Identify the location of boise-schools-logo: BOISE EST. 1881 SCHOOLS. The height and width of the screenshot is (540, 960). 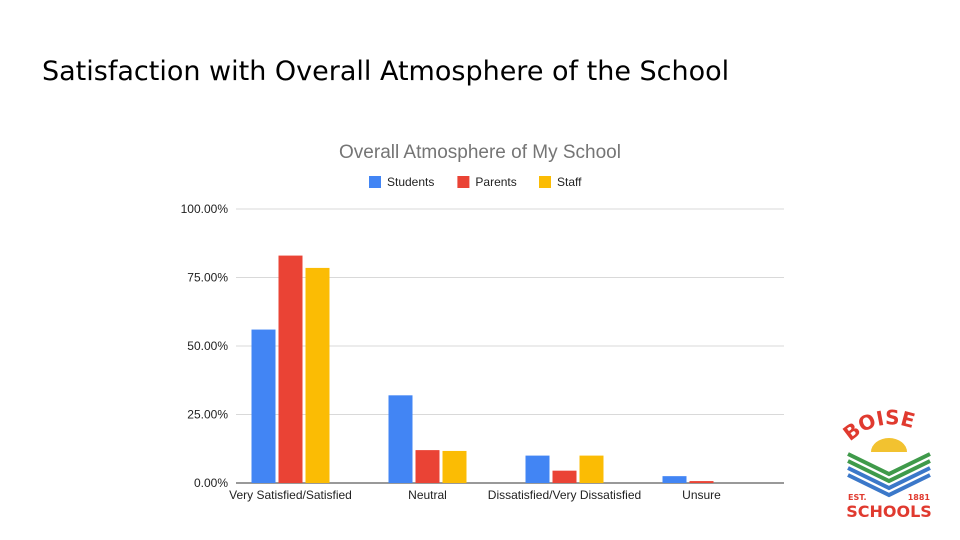
(885, 464).